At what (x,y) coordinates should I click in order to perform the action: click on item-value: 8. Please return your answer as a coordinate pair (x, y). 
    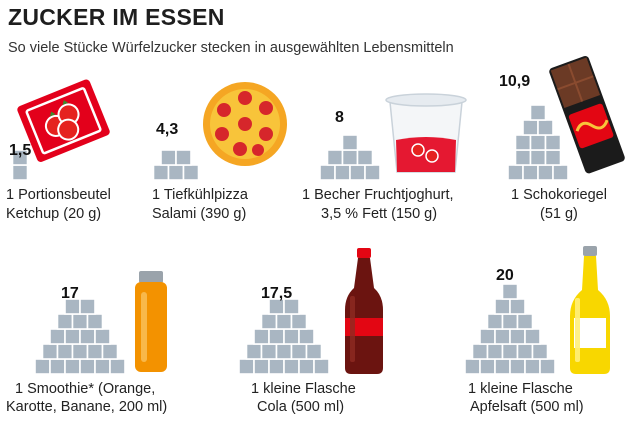
    Looking at the image, I should click on (339, 117).